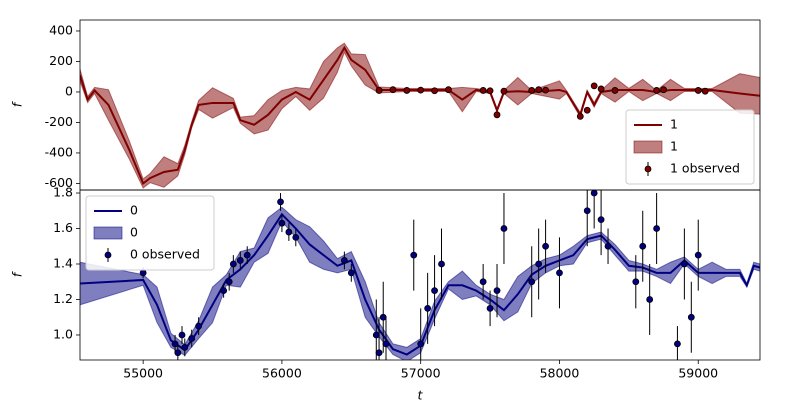 The width and height of the screenshot is (800, 400). Describe the element at coordinates (63, 298) in the screenshot. I see `y-tick-label: 1.2` at that location.